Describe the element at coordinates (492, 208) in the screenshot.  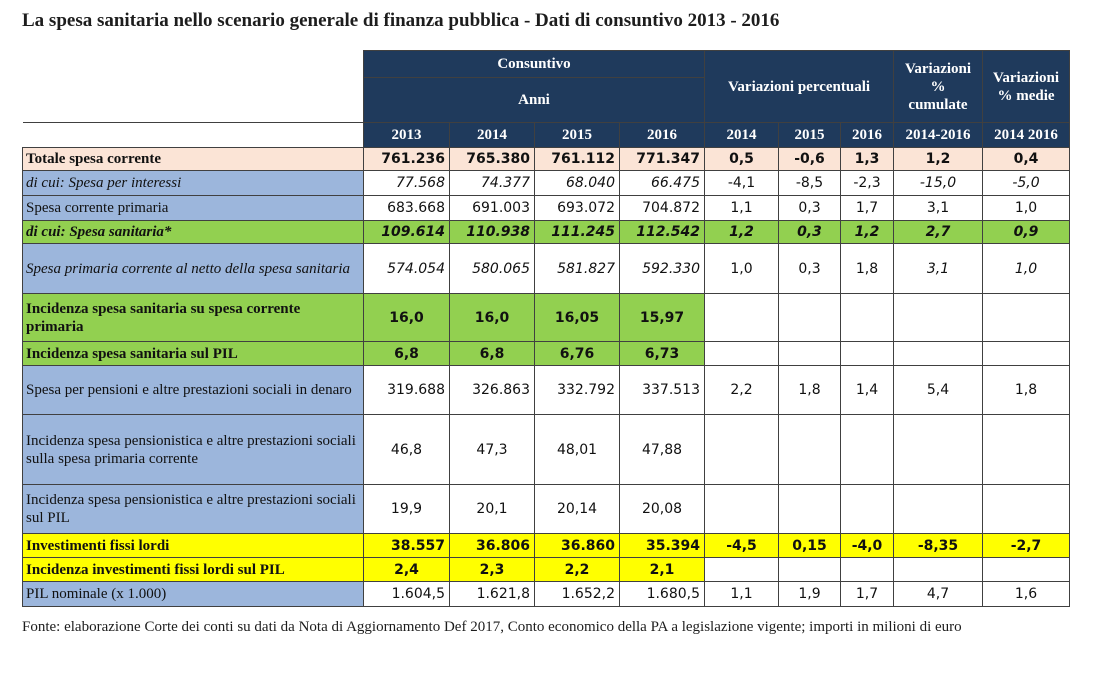
I see `cell-value: 691.003` at that location.